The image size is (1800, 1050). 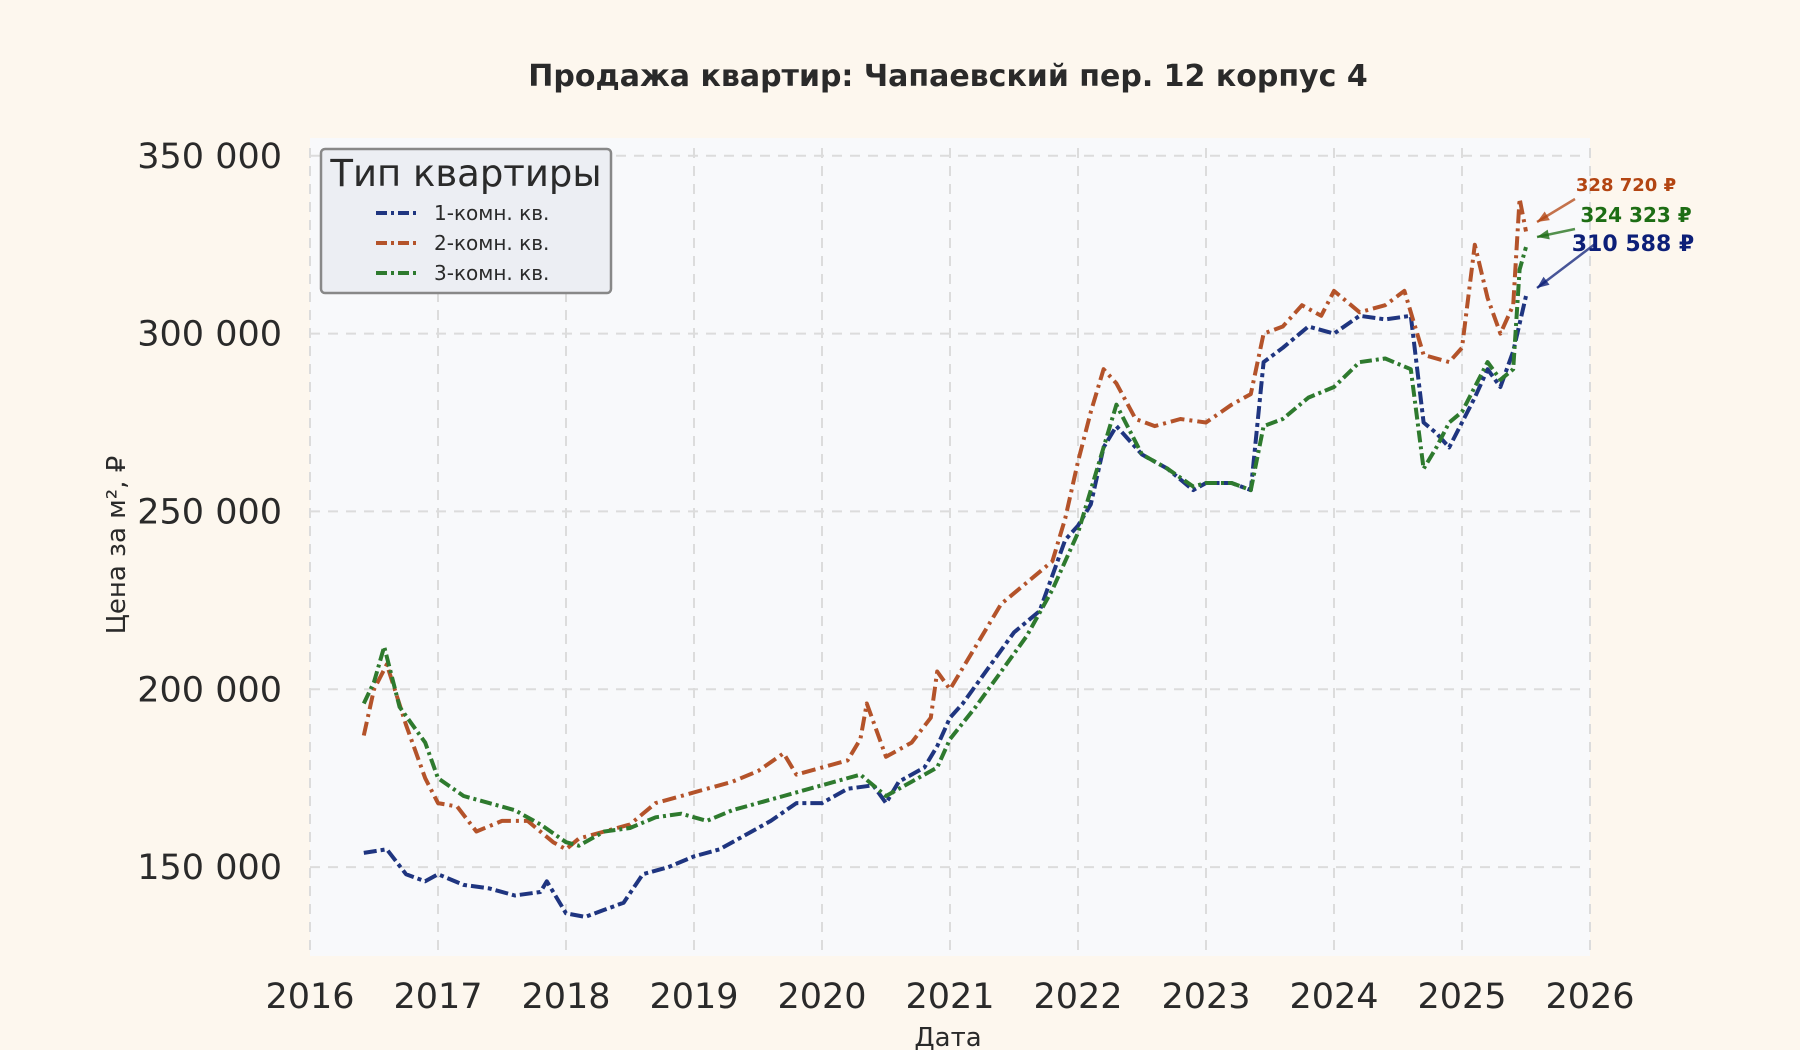 I want to click on y-tick-label: 200 000, so click(x=209, y=690).